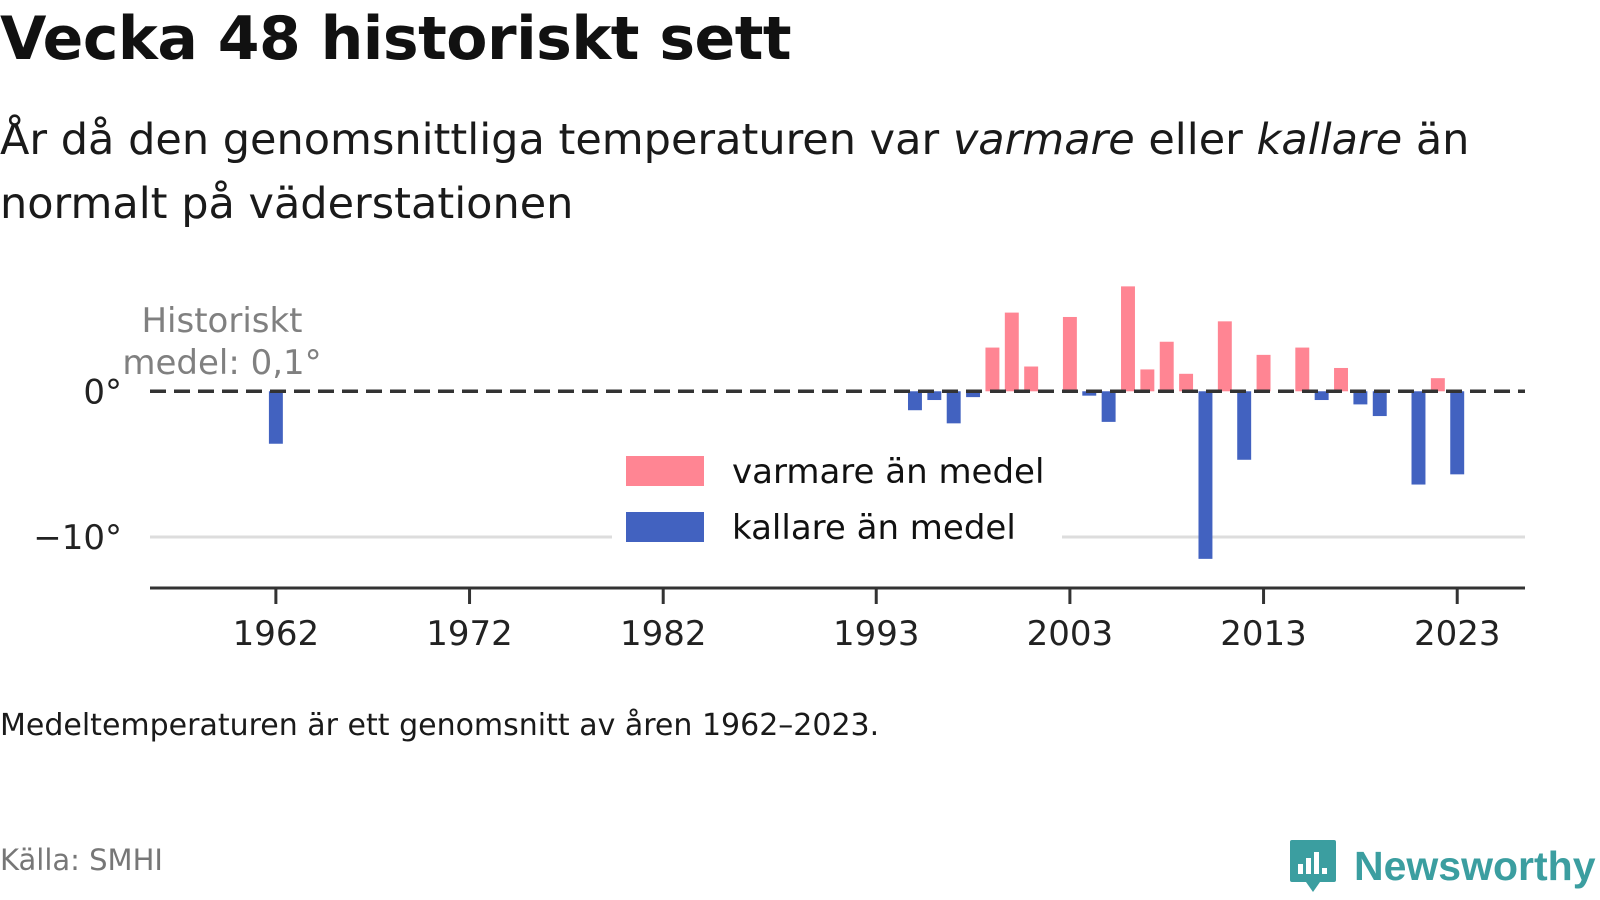 This screenshot has width=1600, height=900. Describe the element at coordinates (1418, 438) in the screenshot. I see `bar-2021` at that location.